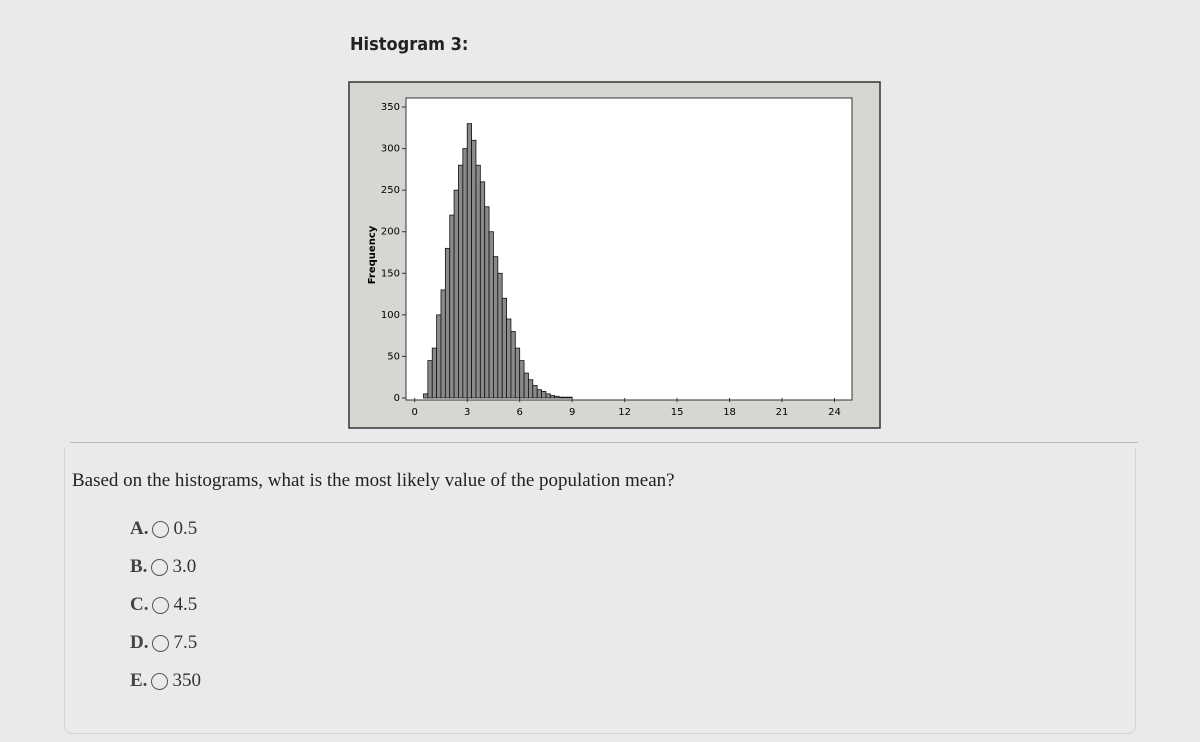 This screenshot has width=1200, height=742. I want to click on option-text: 350, so click(186, 680).